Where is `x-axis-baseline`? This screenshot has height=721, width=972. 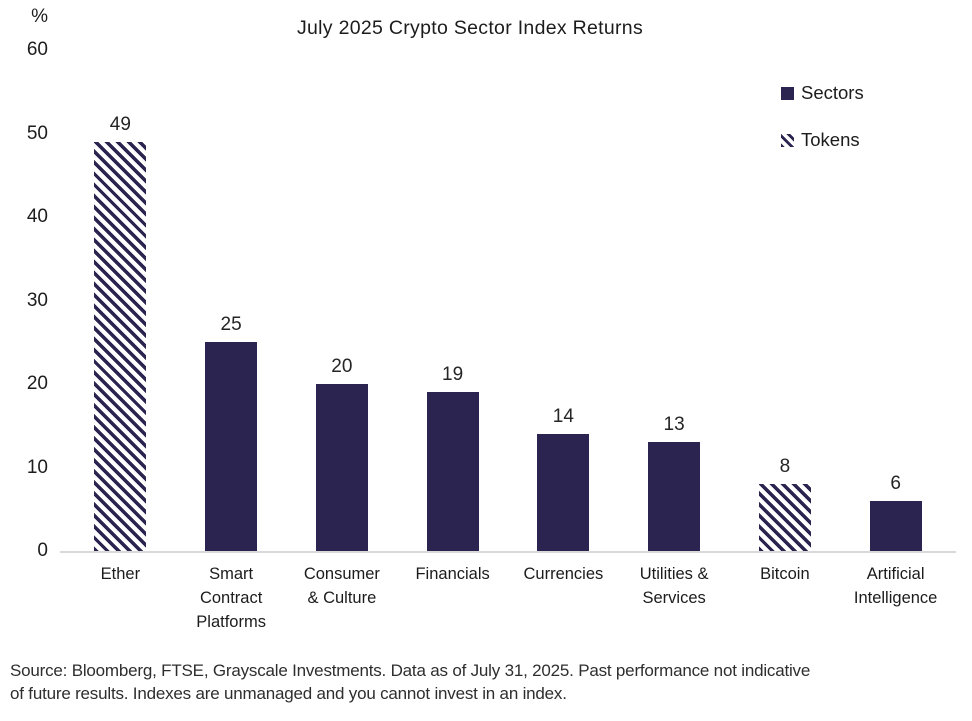
x-axis-baseline is located at coordinates (508, 552).